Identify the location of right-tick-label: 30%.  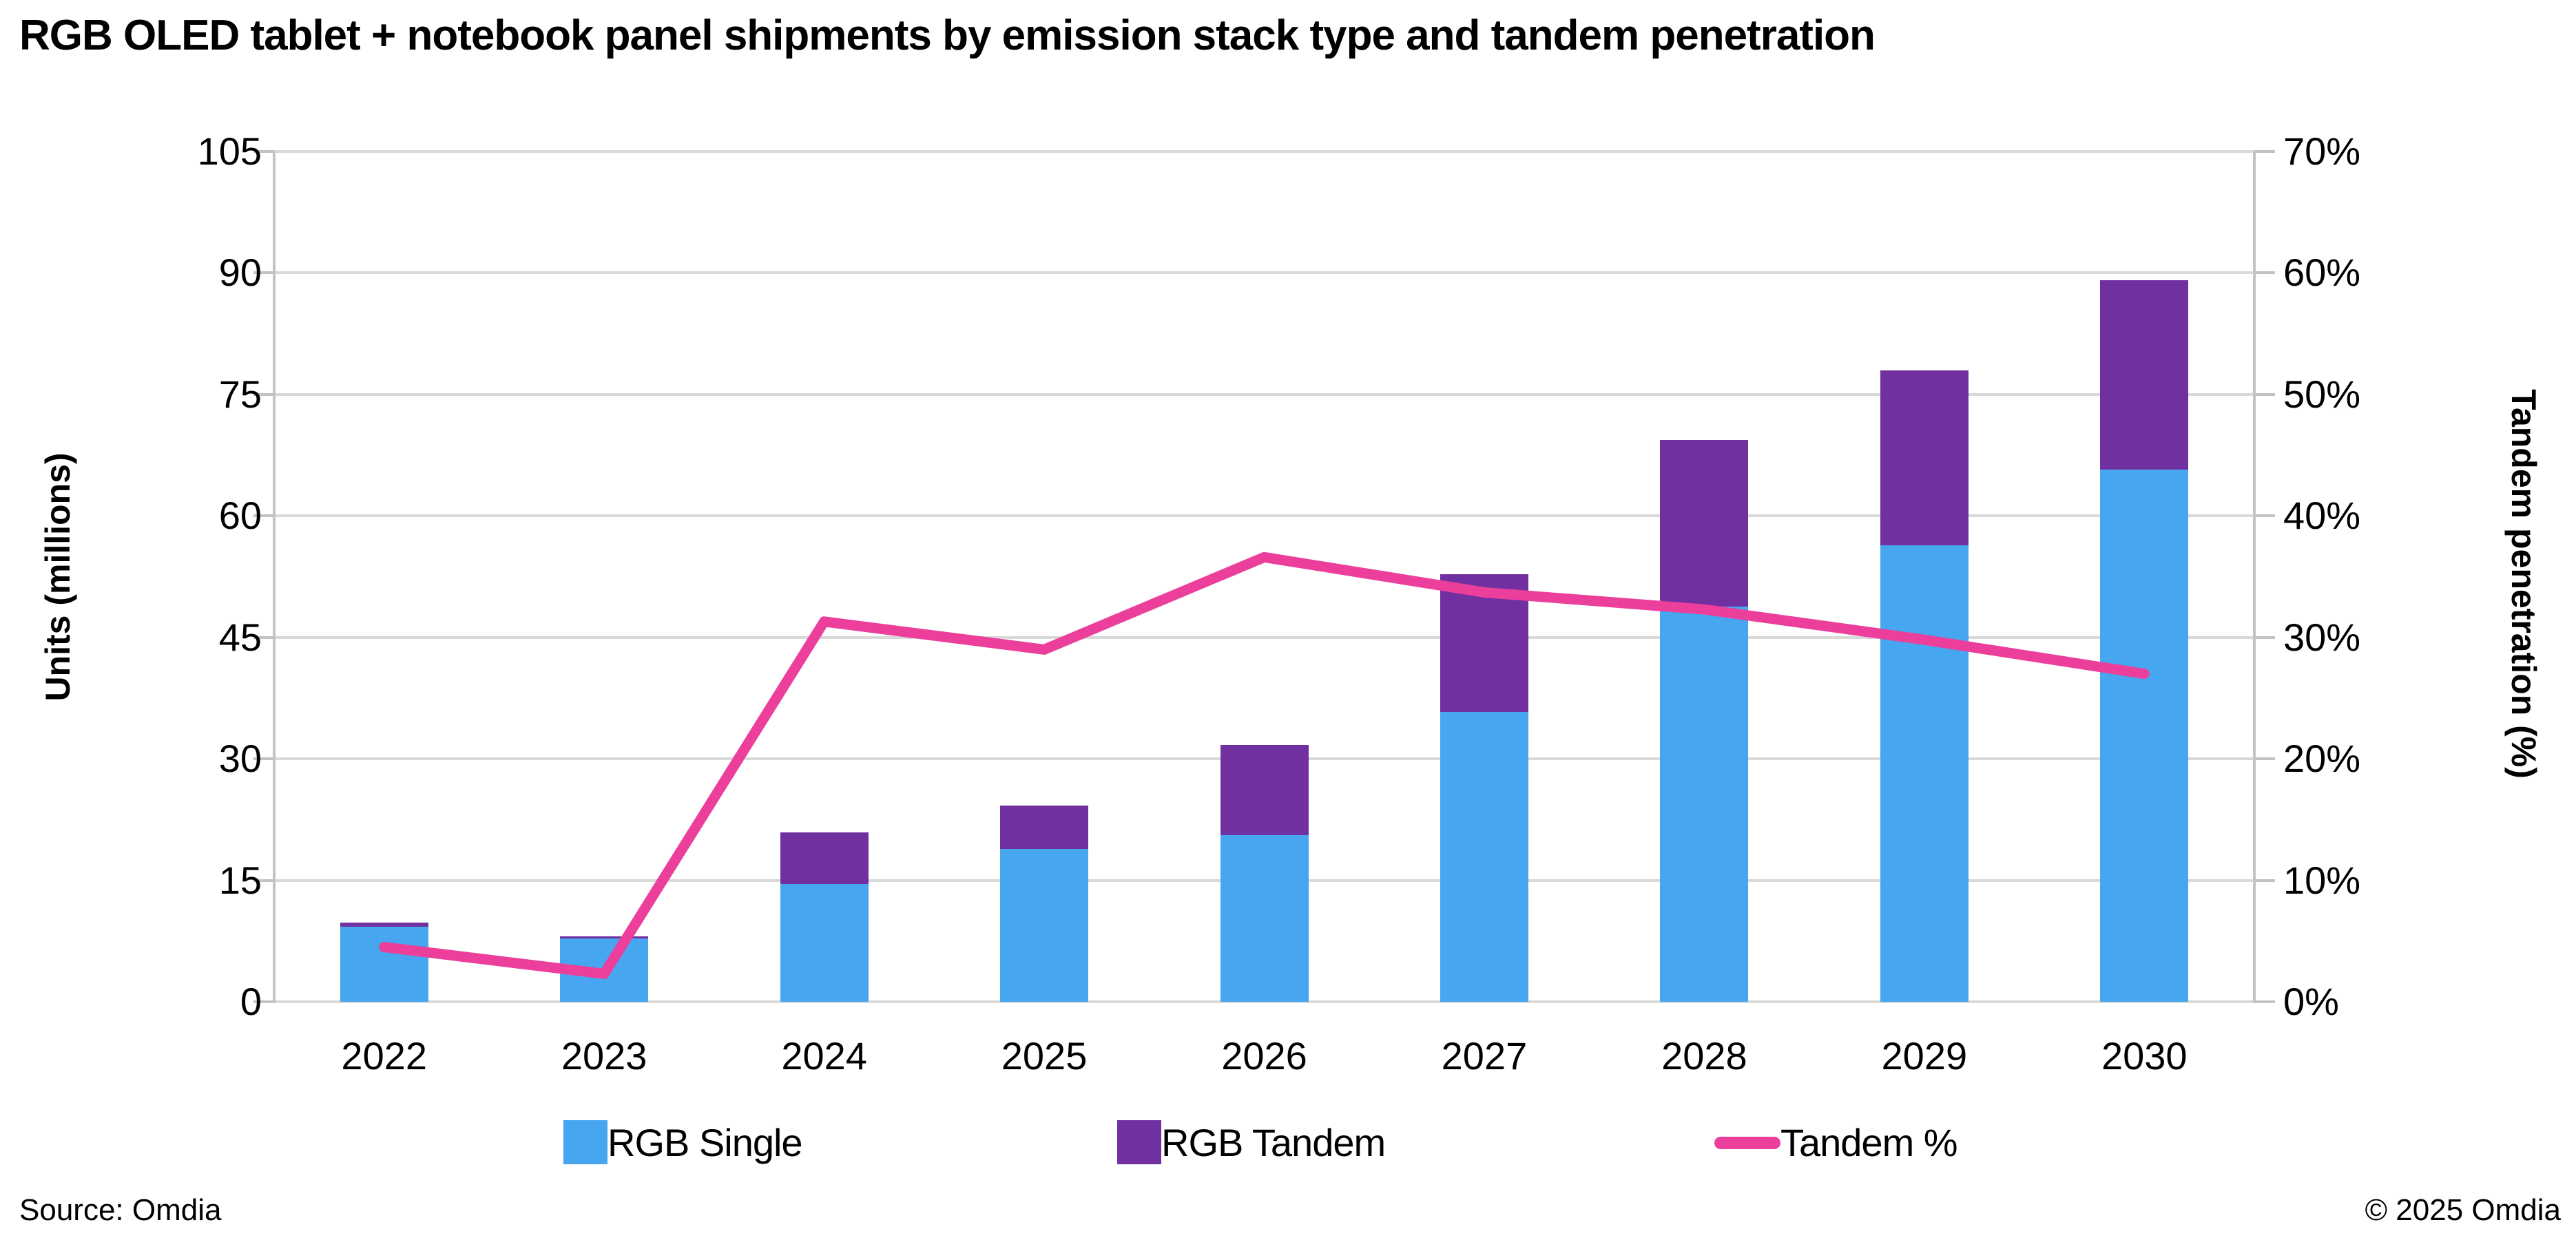
(2322, 637).